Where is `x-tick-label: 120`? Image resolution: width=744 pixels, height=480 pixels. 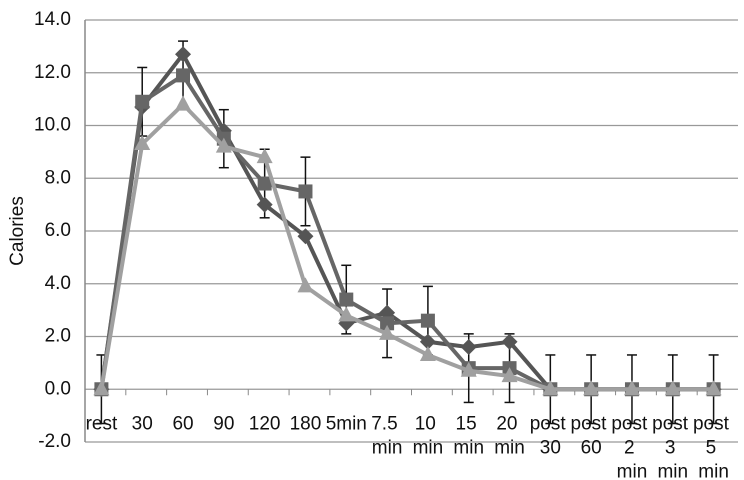 x-tick-label: 120 is located at coordinates (265, 423).